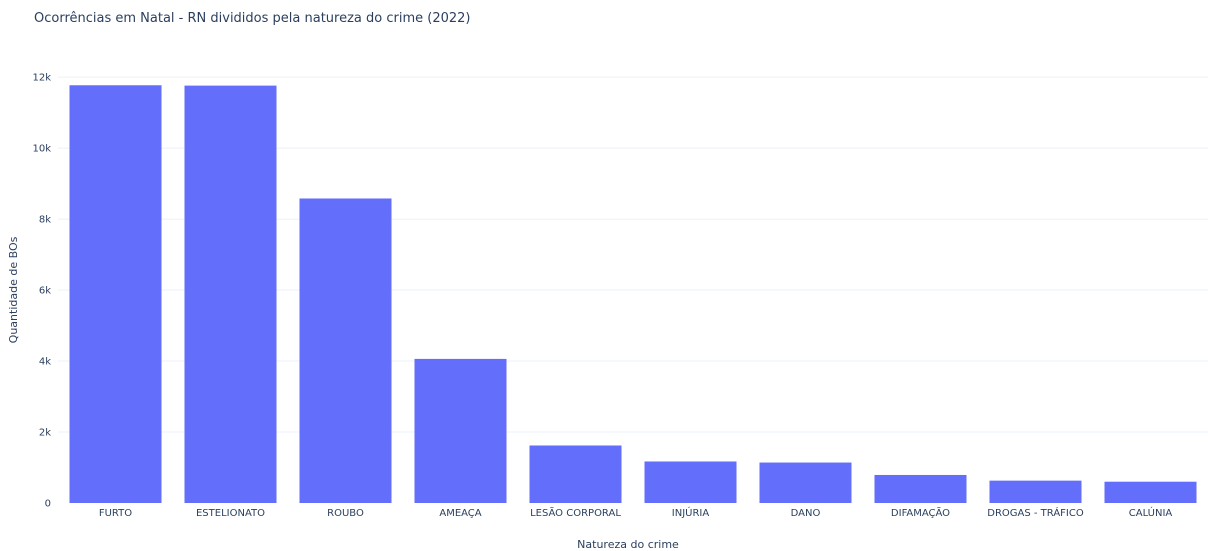 The image size is (1208, 551). Describe the element at coordinates (1035, 512) in the screenshot. I see `x-tick-label: DROGAS - TRÁFICO` at that location.